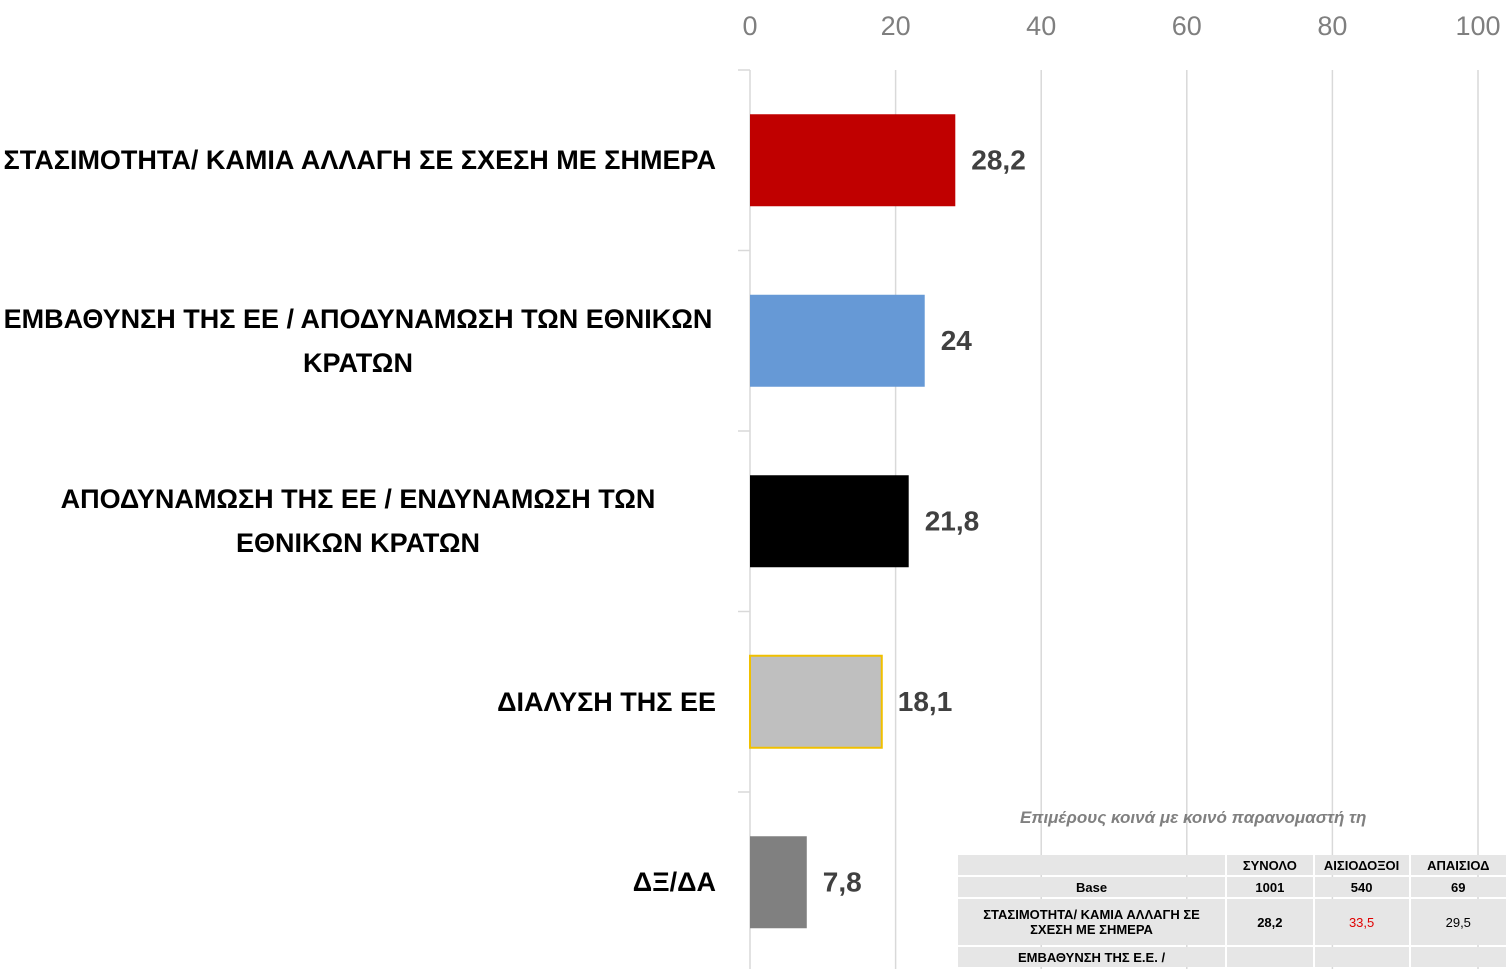  What do you see at coordinates (606, 701) in the screenshot?
I see `category-label: ΔΙΑΛΥΣΗ ΤΗΣ ΕΕ` at bounding box center [606, 701].